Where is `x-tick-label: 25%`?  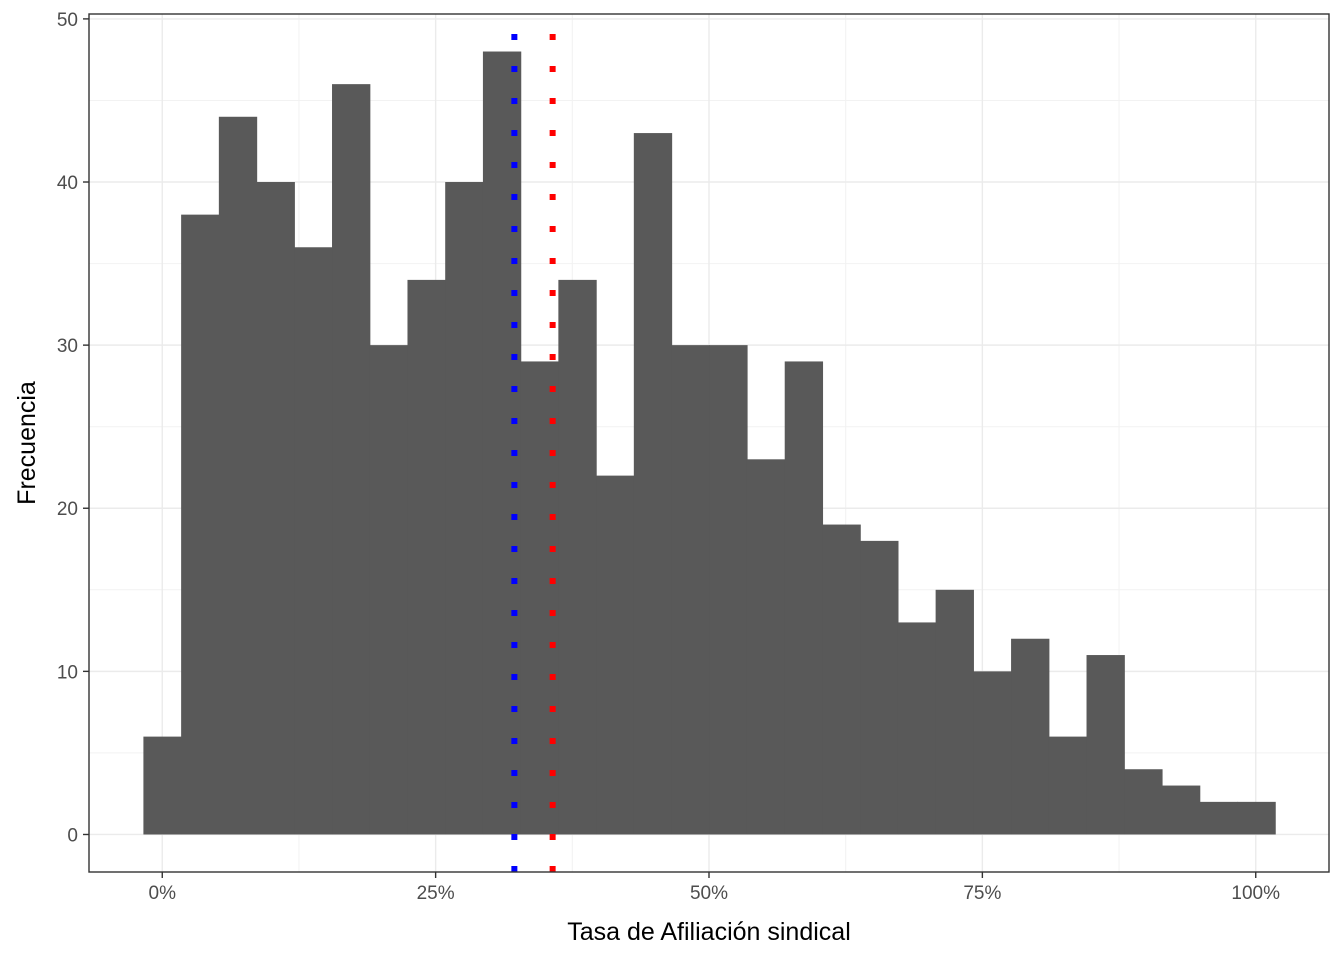
x-tick-label: 25% is located at coordinates (436, 893).